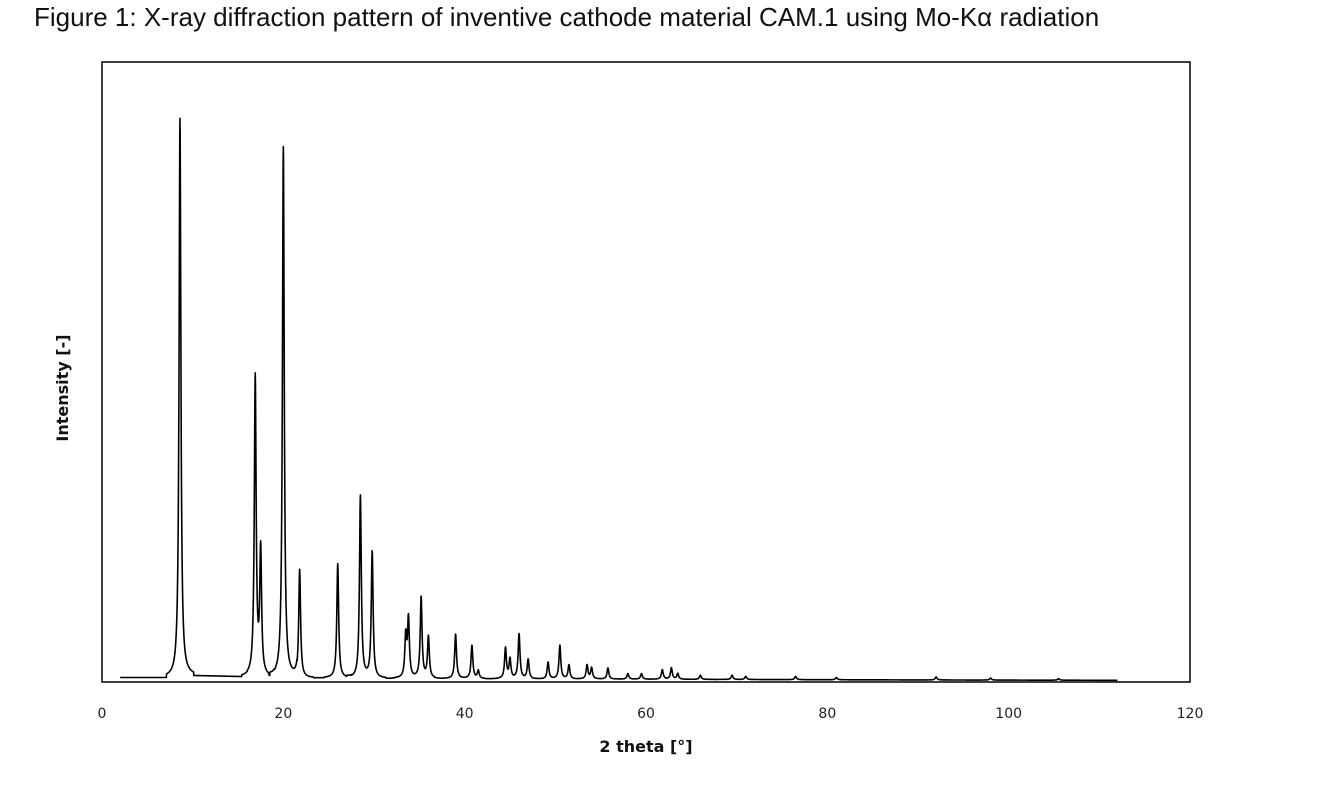 The height and width of the screenshot is (808, 1339). I want to click on x-tick-label: 120, so click(1190, 714).